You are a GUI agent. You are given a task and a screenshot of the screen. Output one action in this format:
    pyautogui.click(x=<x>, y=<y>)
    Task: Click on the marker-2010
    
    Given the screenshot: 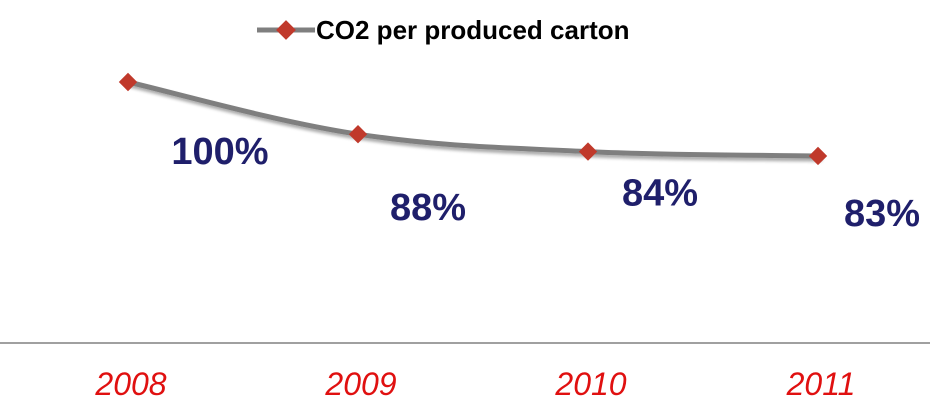 What is the action you would take?
    pyautogui.click(x=588, y=151)
    